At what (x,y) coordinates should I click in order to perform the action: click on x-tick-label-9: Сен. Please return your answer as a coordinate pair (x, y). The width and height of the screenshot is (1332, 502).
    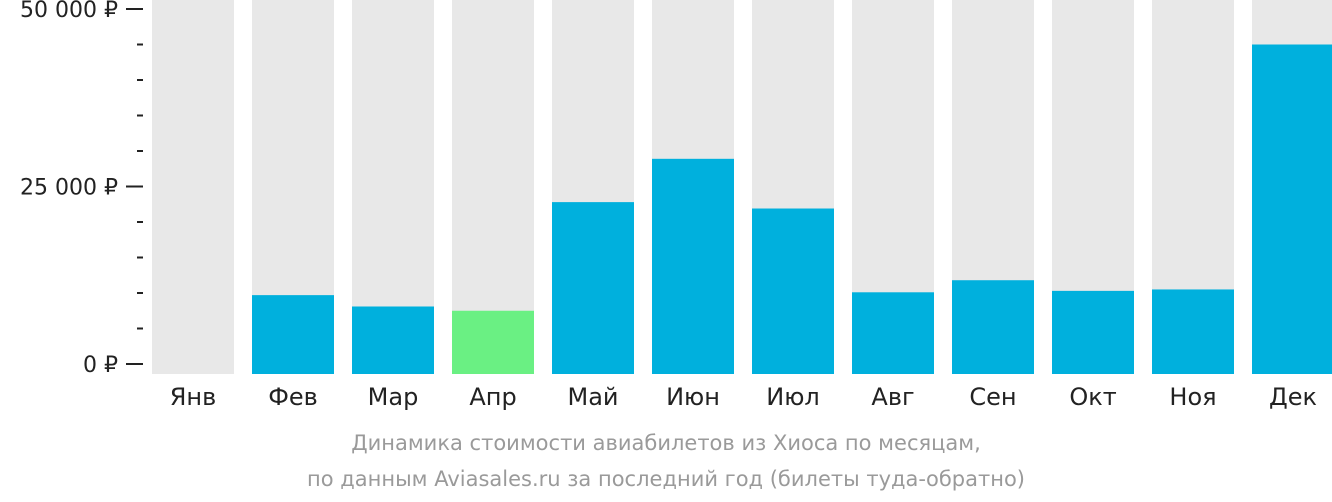
    Looking at the image, I should click on (992, 397).